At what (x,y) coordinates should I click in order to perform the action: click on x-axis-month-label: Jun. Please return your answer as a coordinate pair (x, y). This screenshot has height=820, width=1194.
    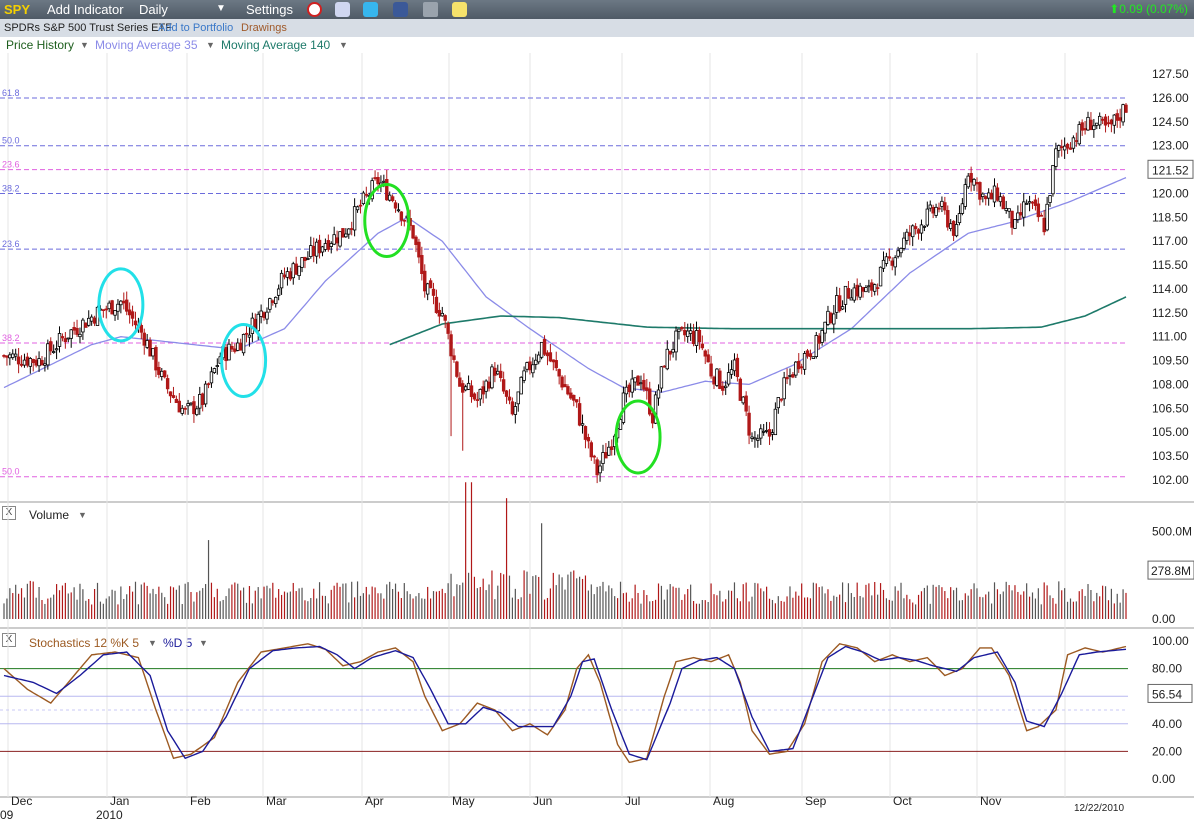
    Looking at the image, I should click on (542, 801).